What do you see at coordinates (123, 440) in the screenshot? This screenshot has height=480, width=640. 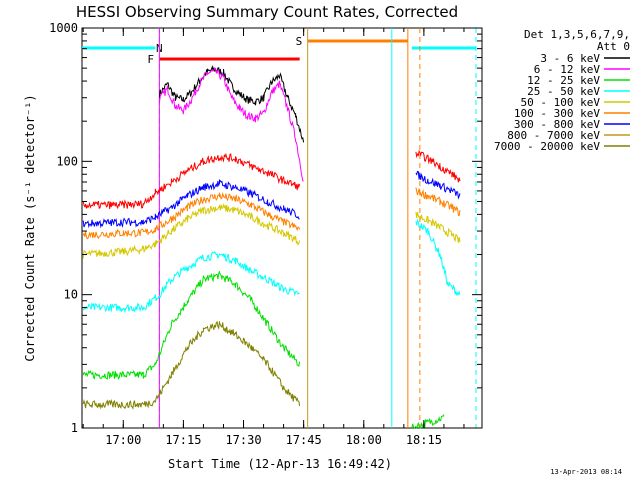 I see `x-tick-label: 17:00` at bounding box center [123, 440].